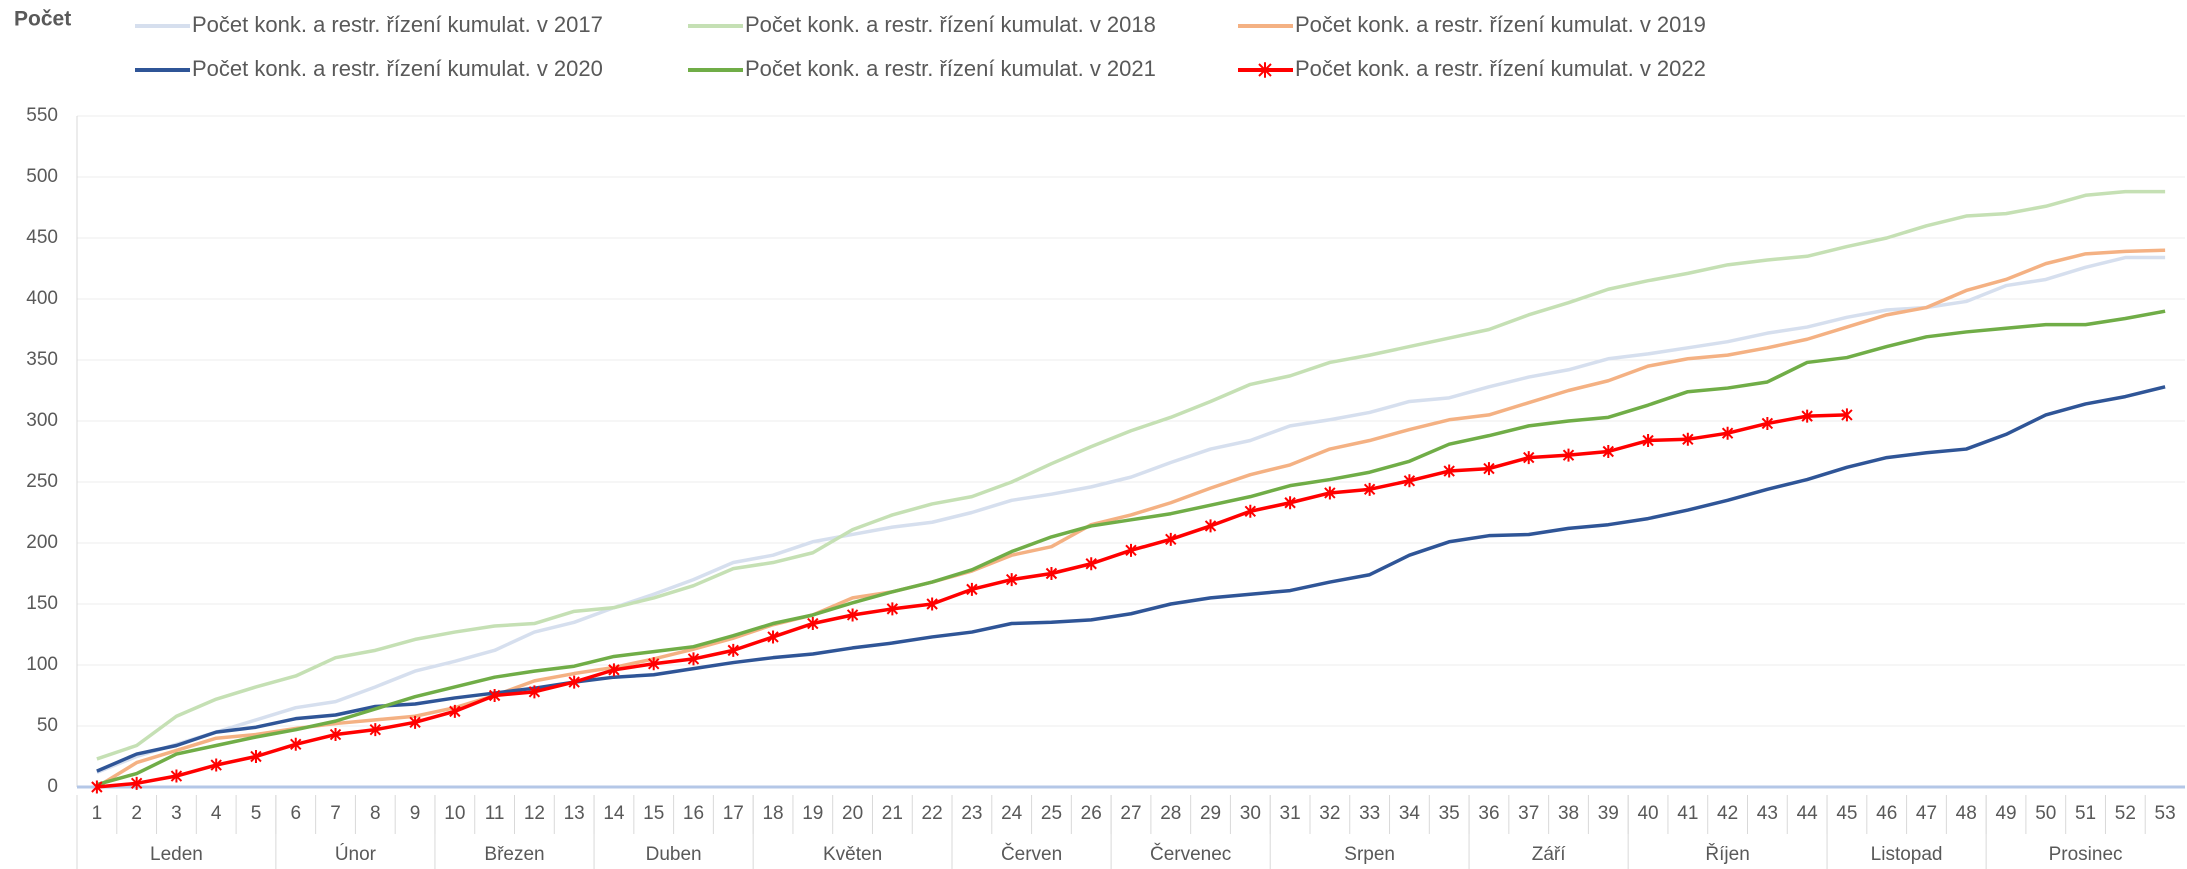  What do you see at coordinates (42, 176) in the screenshot?
I see `y-tick-label: 500` at bounding box center [42, 176].